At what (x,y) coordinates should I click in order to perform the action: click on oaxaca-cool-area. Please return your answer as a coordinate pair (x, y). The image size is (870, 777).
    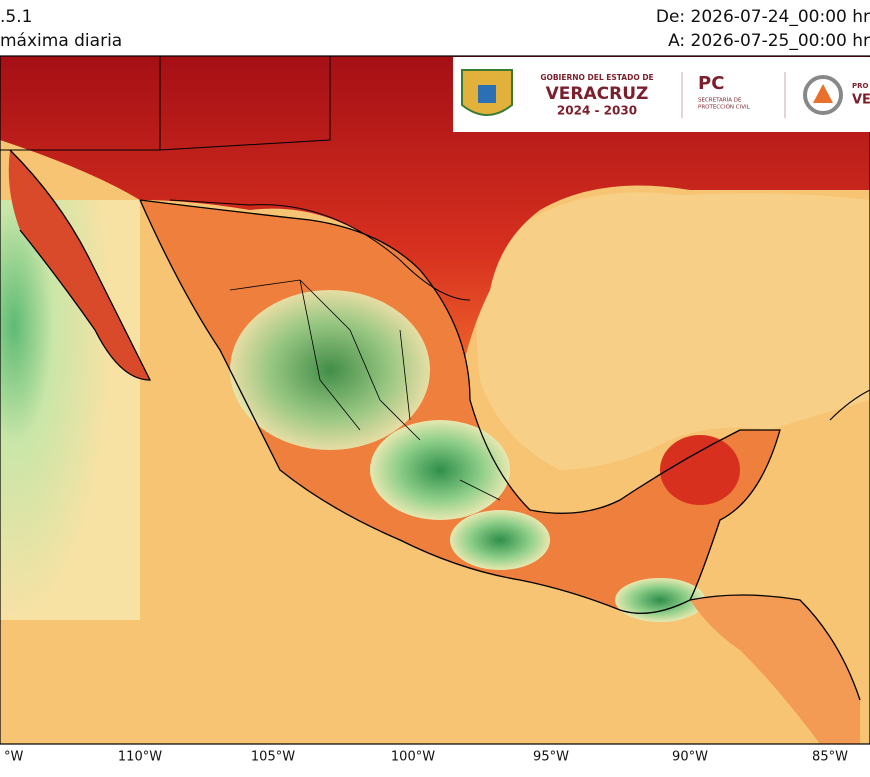
    Looking at the image, I should click on (500, 540).